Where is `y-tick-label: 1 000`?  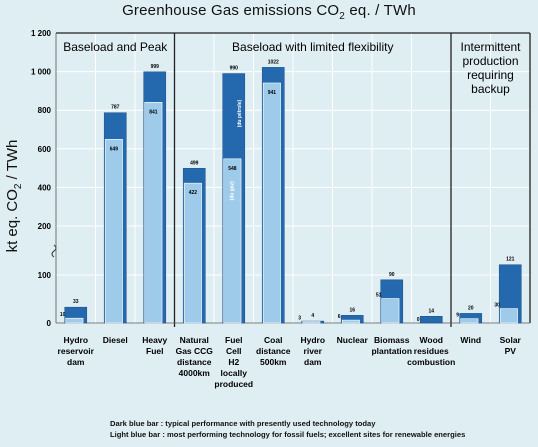 y-tick-label: 1 000 is located at coordinates (41, 72).